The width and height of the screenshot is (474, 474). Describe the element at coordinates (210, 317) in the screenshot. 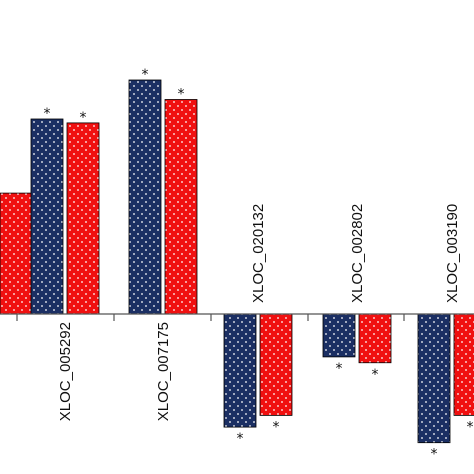

I see `x-axis-ticks` at that location.